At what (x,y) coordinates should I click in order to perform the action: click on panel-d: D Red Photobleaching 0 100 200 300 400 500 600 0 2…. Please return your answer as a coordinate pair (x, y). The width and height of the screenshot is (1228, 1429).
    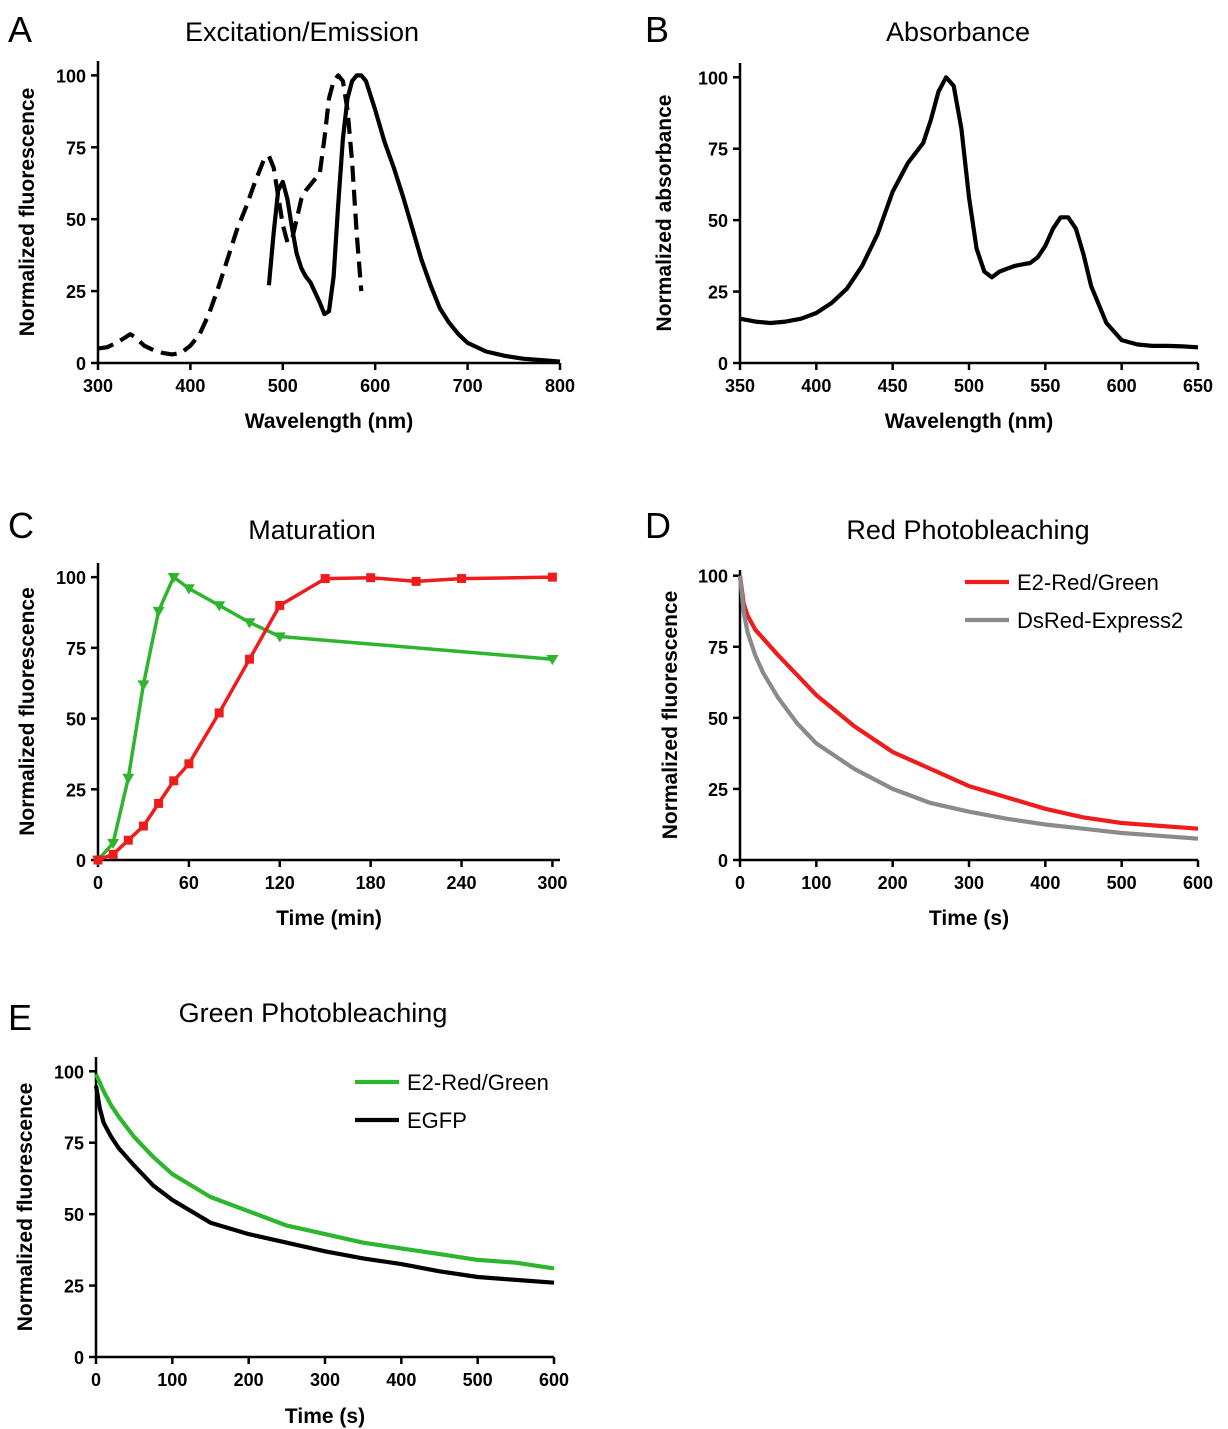
    Looking at the image, I should click on (929, 717).